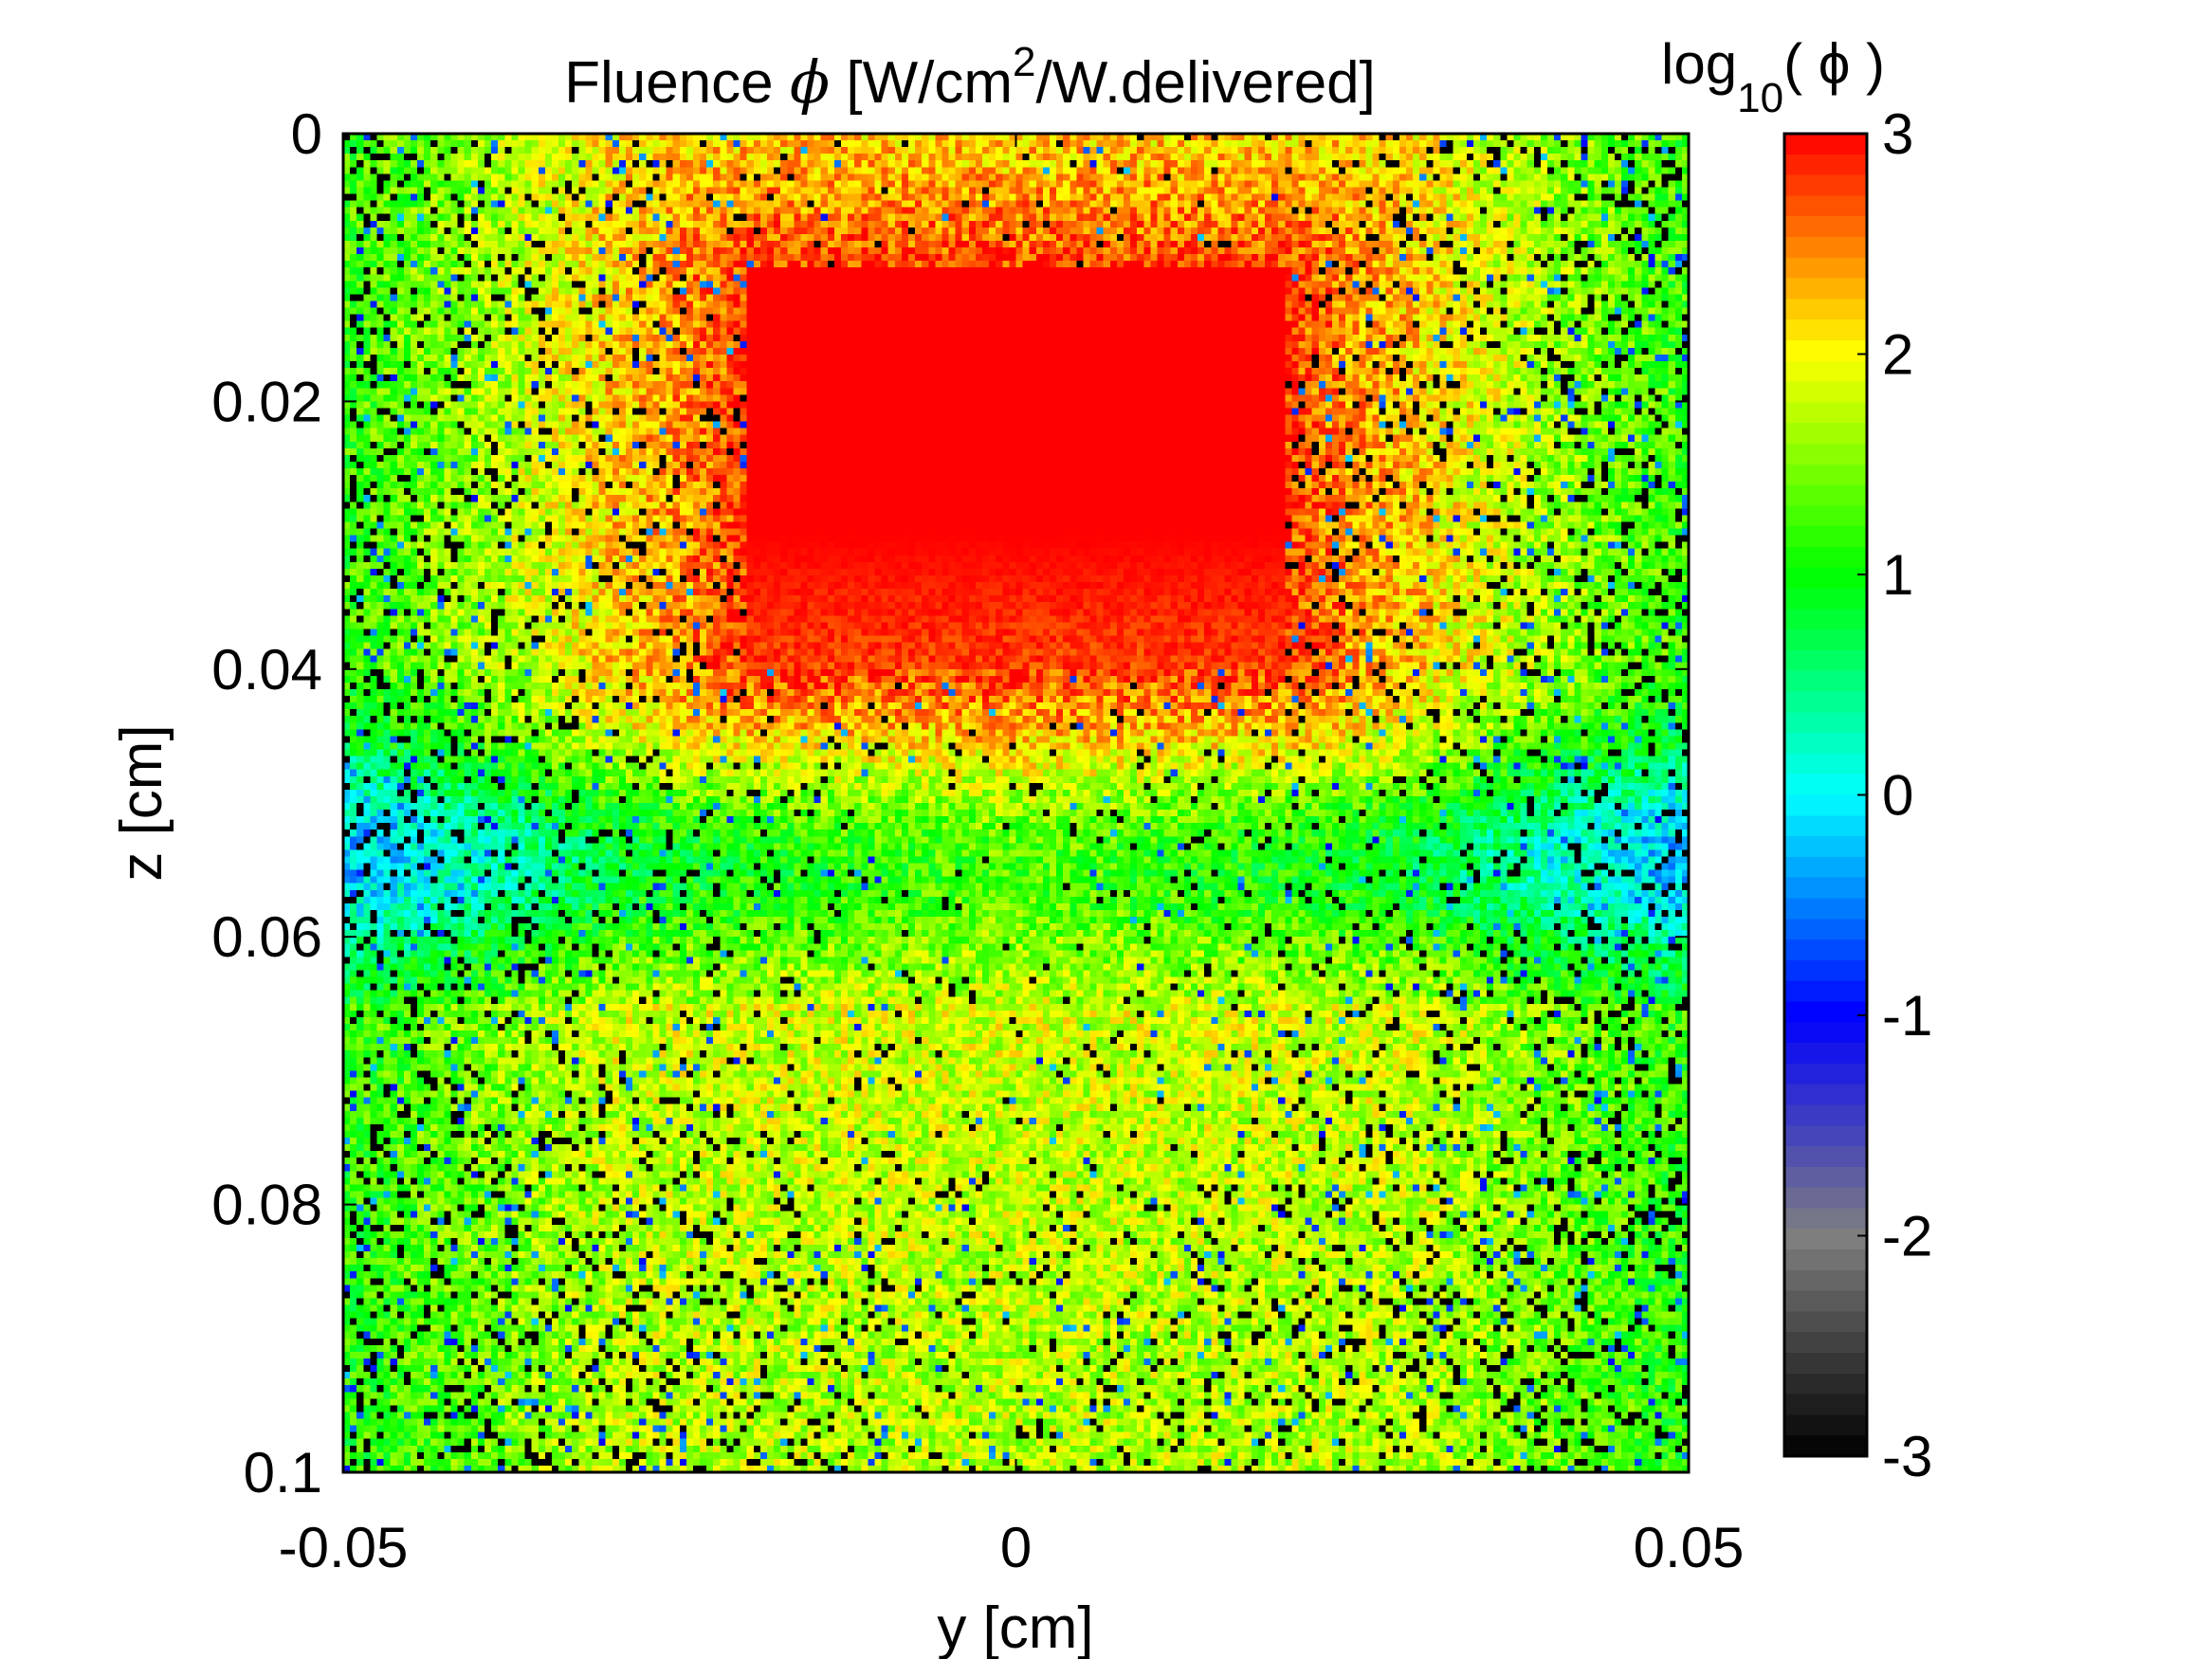 This screenshot has width=2212, height=1659. I want to click on y-tick-label: 0.08, so click(266, 1205).